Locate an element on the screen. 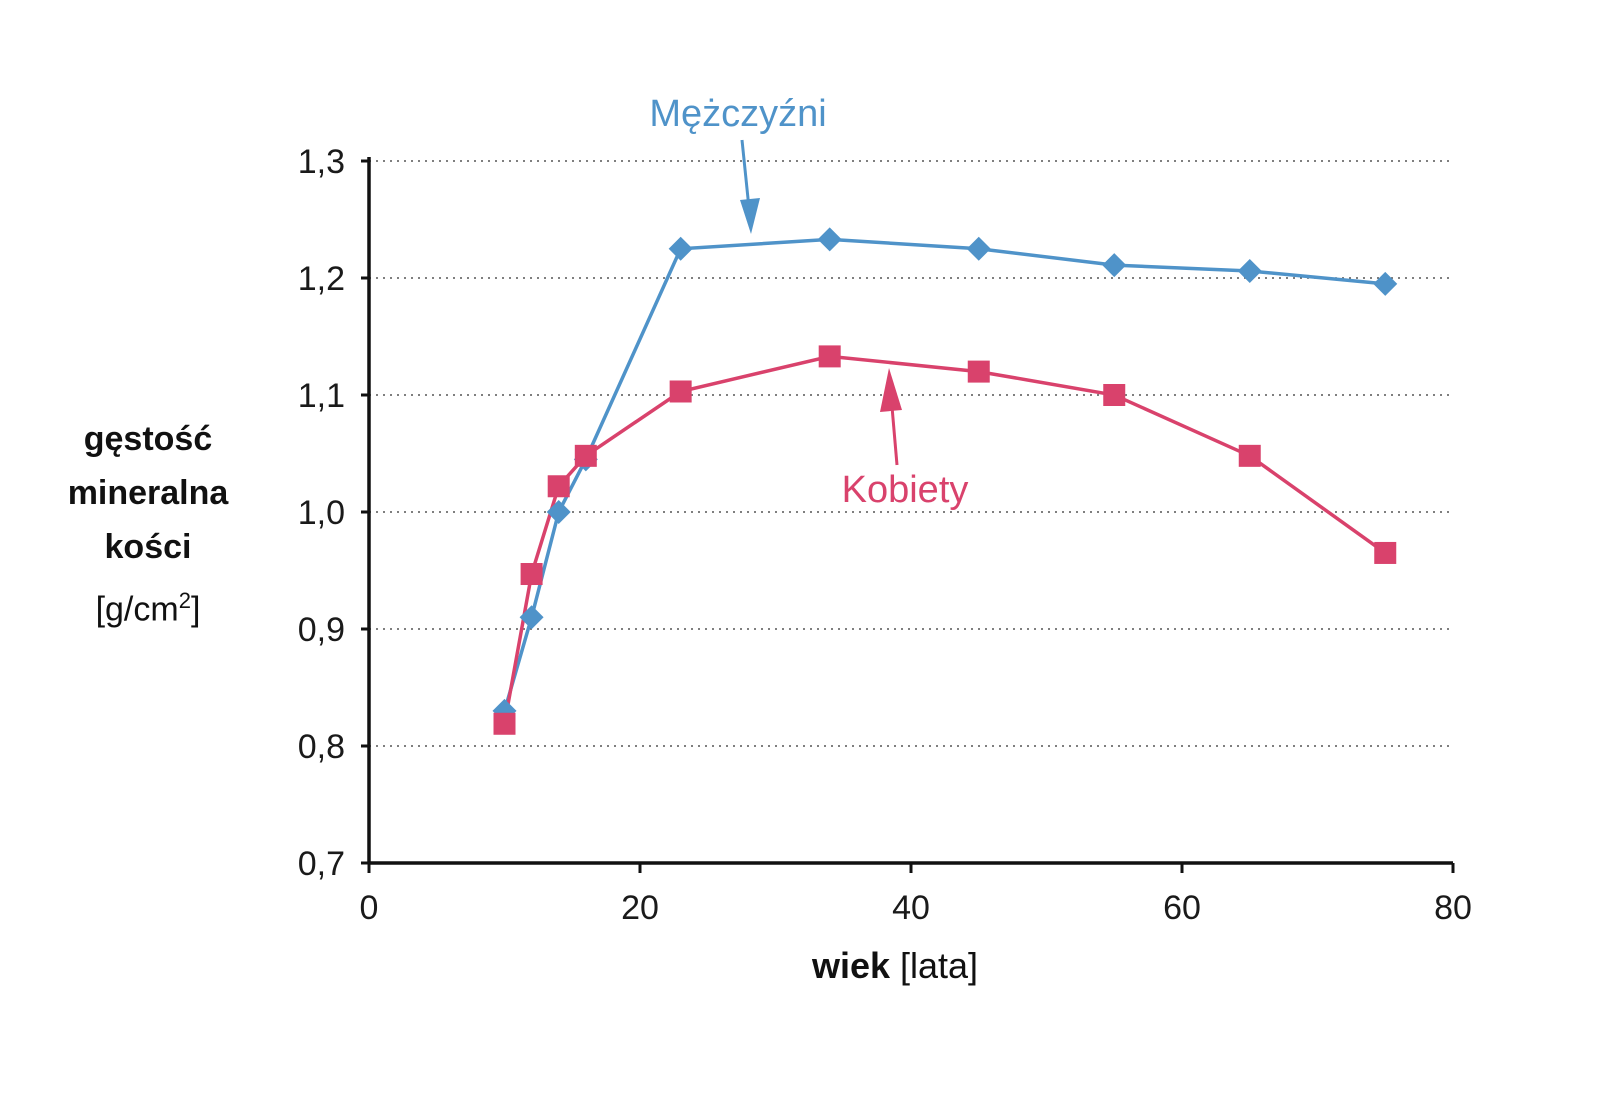 This screenshot has width=1600, height=1117. x-label-bold: wiek is located at coordinates (850, 965).